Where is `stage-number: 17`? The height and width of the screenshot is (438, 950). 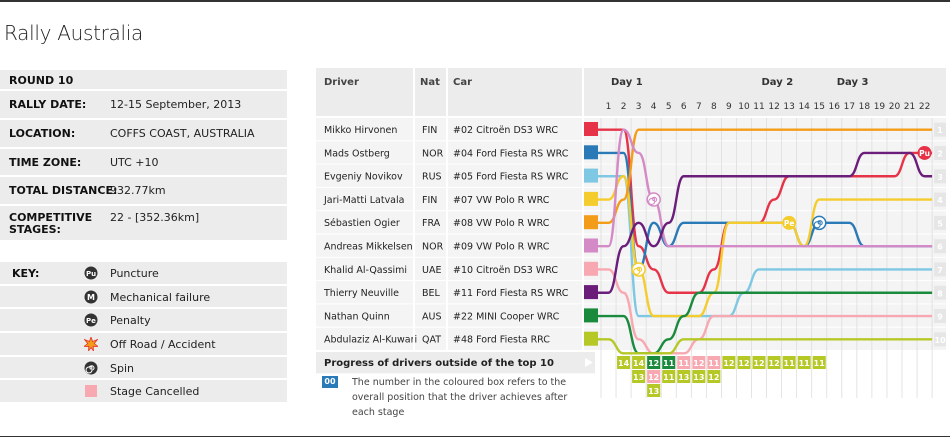
stage-number: 17 is located at coordinates (849, 107).